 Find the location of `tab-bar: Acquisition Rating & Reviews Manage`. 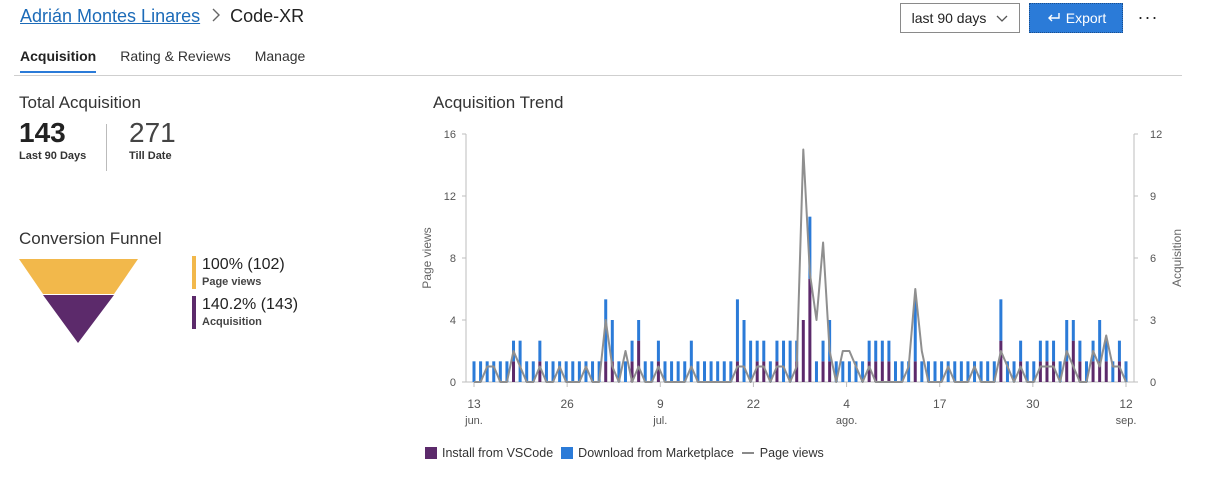

tab-bar: Acquisition Rating & Reviews Manage is located at coordinates (162, 60).